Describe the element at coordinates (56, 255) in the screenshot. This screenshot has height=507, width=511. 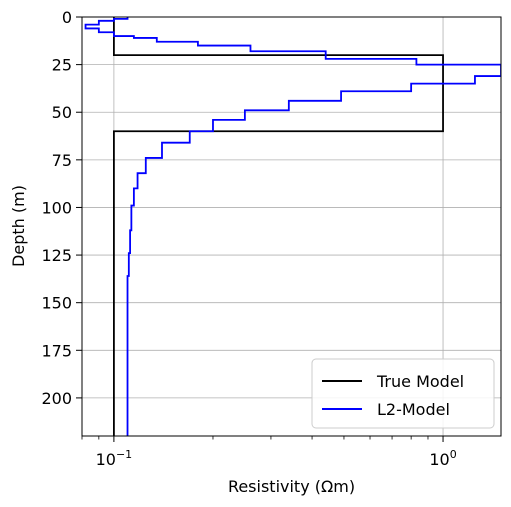
I see `y-tick-label: 125` at that location.